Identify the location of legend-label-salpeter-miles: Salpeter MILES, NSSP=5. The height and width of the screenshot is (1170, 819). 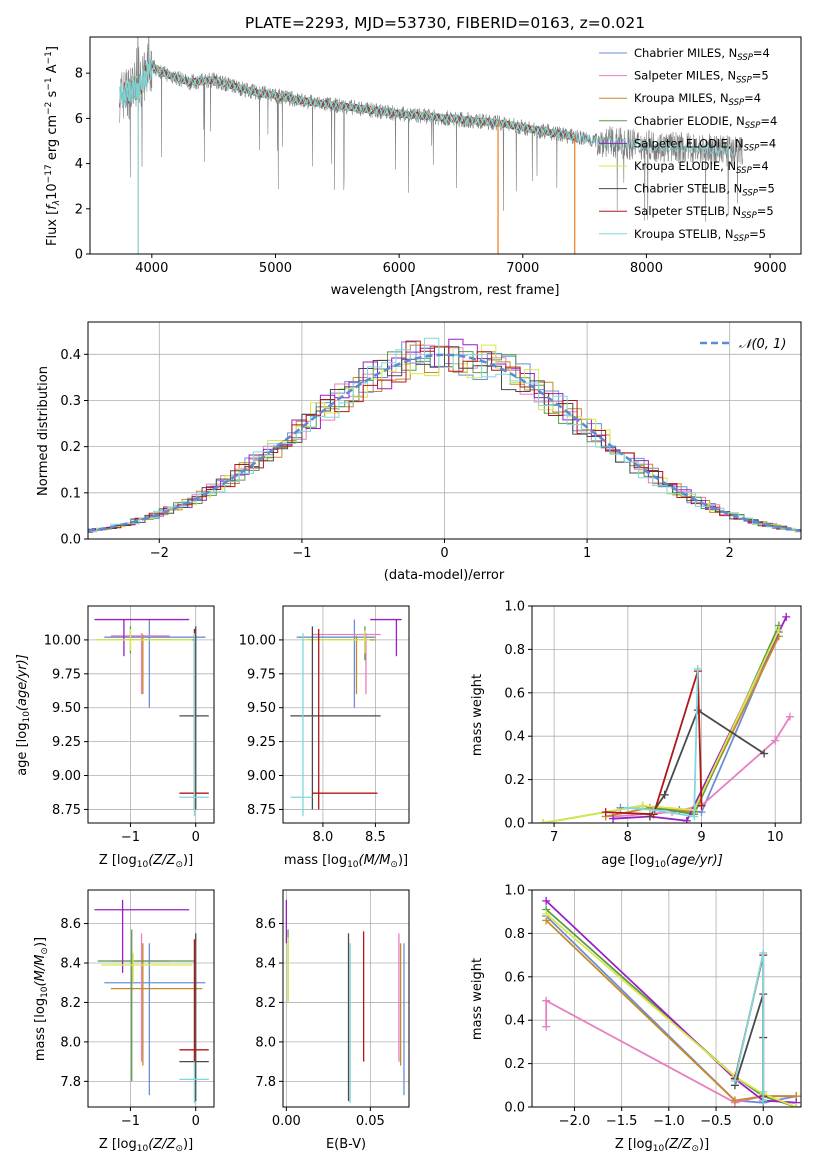
(701, 77).